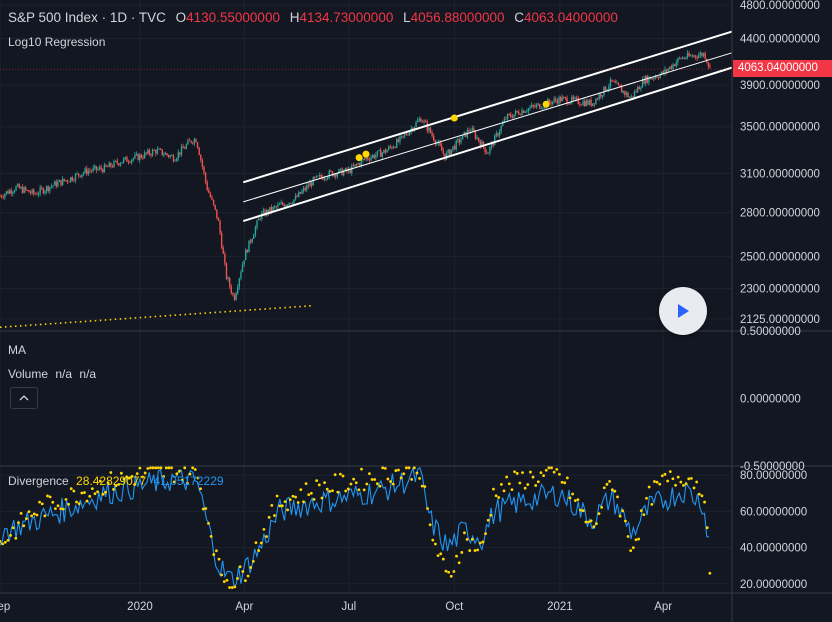 The image size is (832, 622). I want to click on indicator-legend: Log10 Regression, so click(57, 42).